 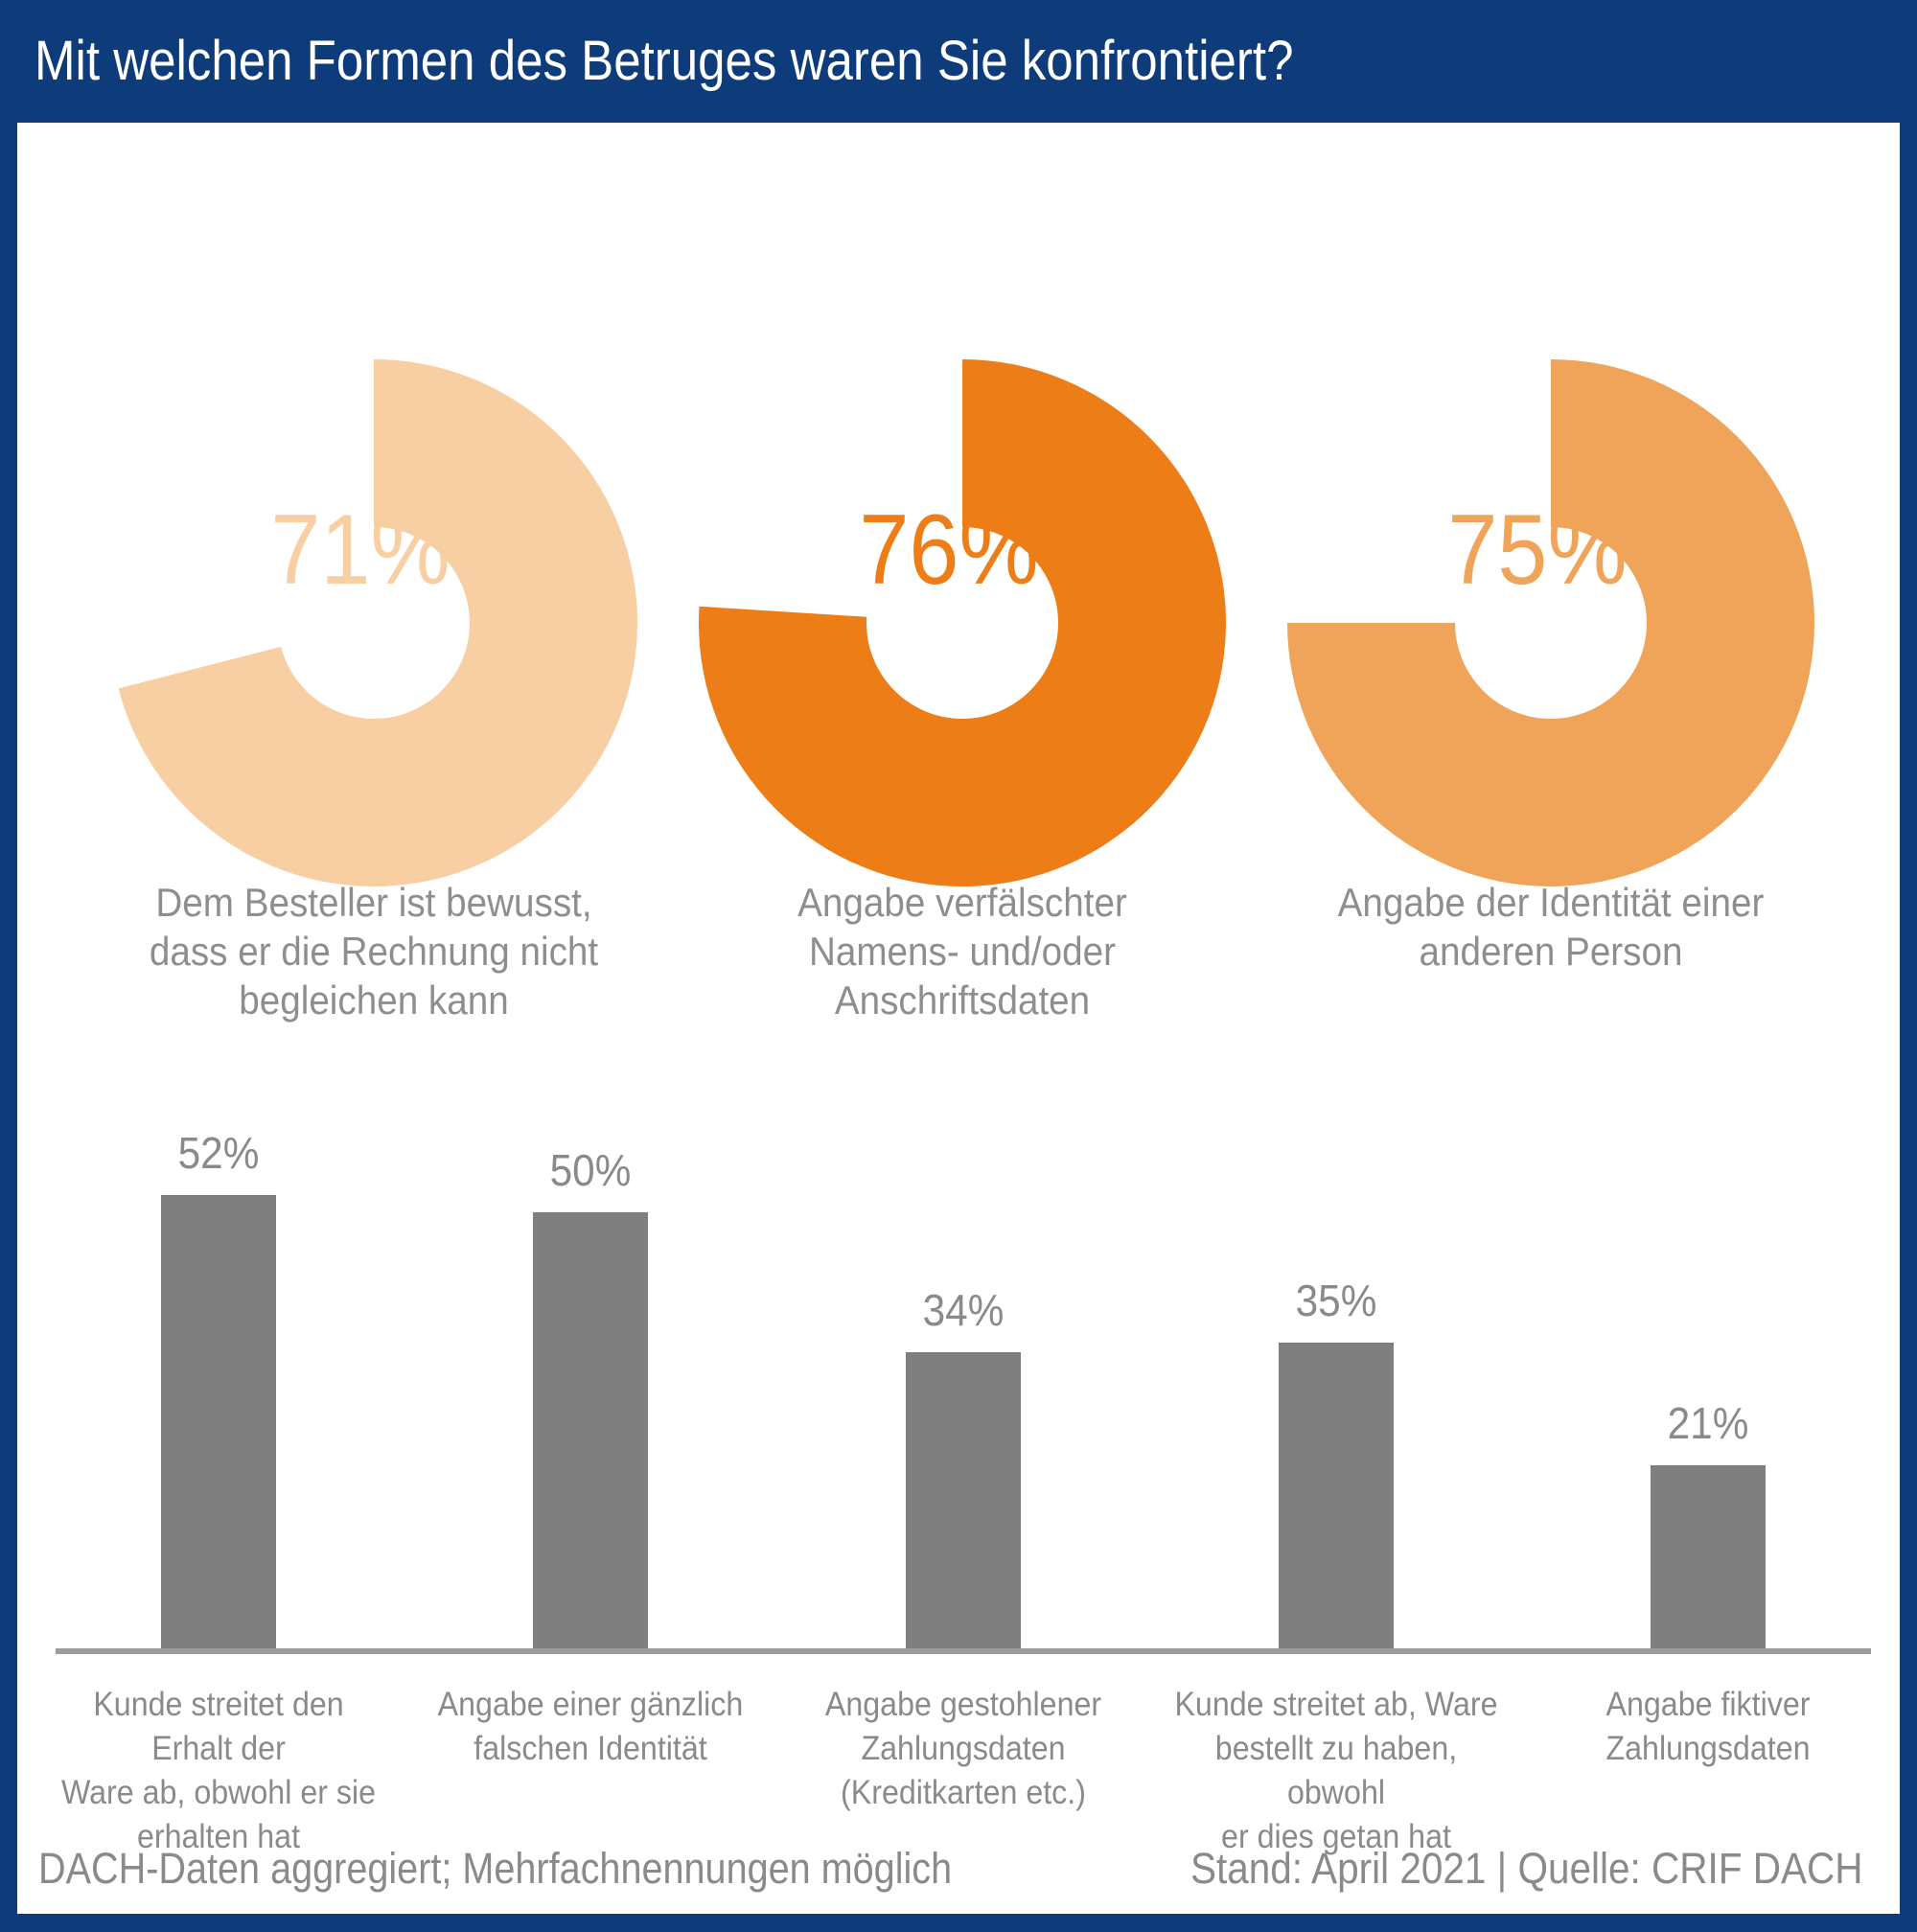 What do you see at coordinates (958, 1923) in the screenshot?
I see `frame-border-bottom` at bounding box center [958, 1923].